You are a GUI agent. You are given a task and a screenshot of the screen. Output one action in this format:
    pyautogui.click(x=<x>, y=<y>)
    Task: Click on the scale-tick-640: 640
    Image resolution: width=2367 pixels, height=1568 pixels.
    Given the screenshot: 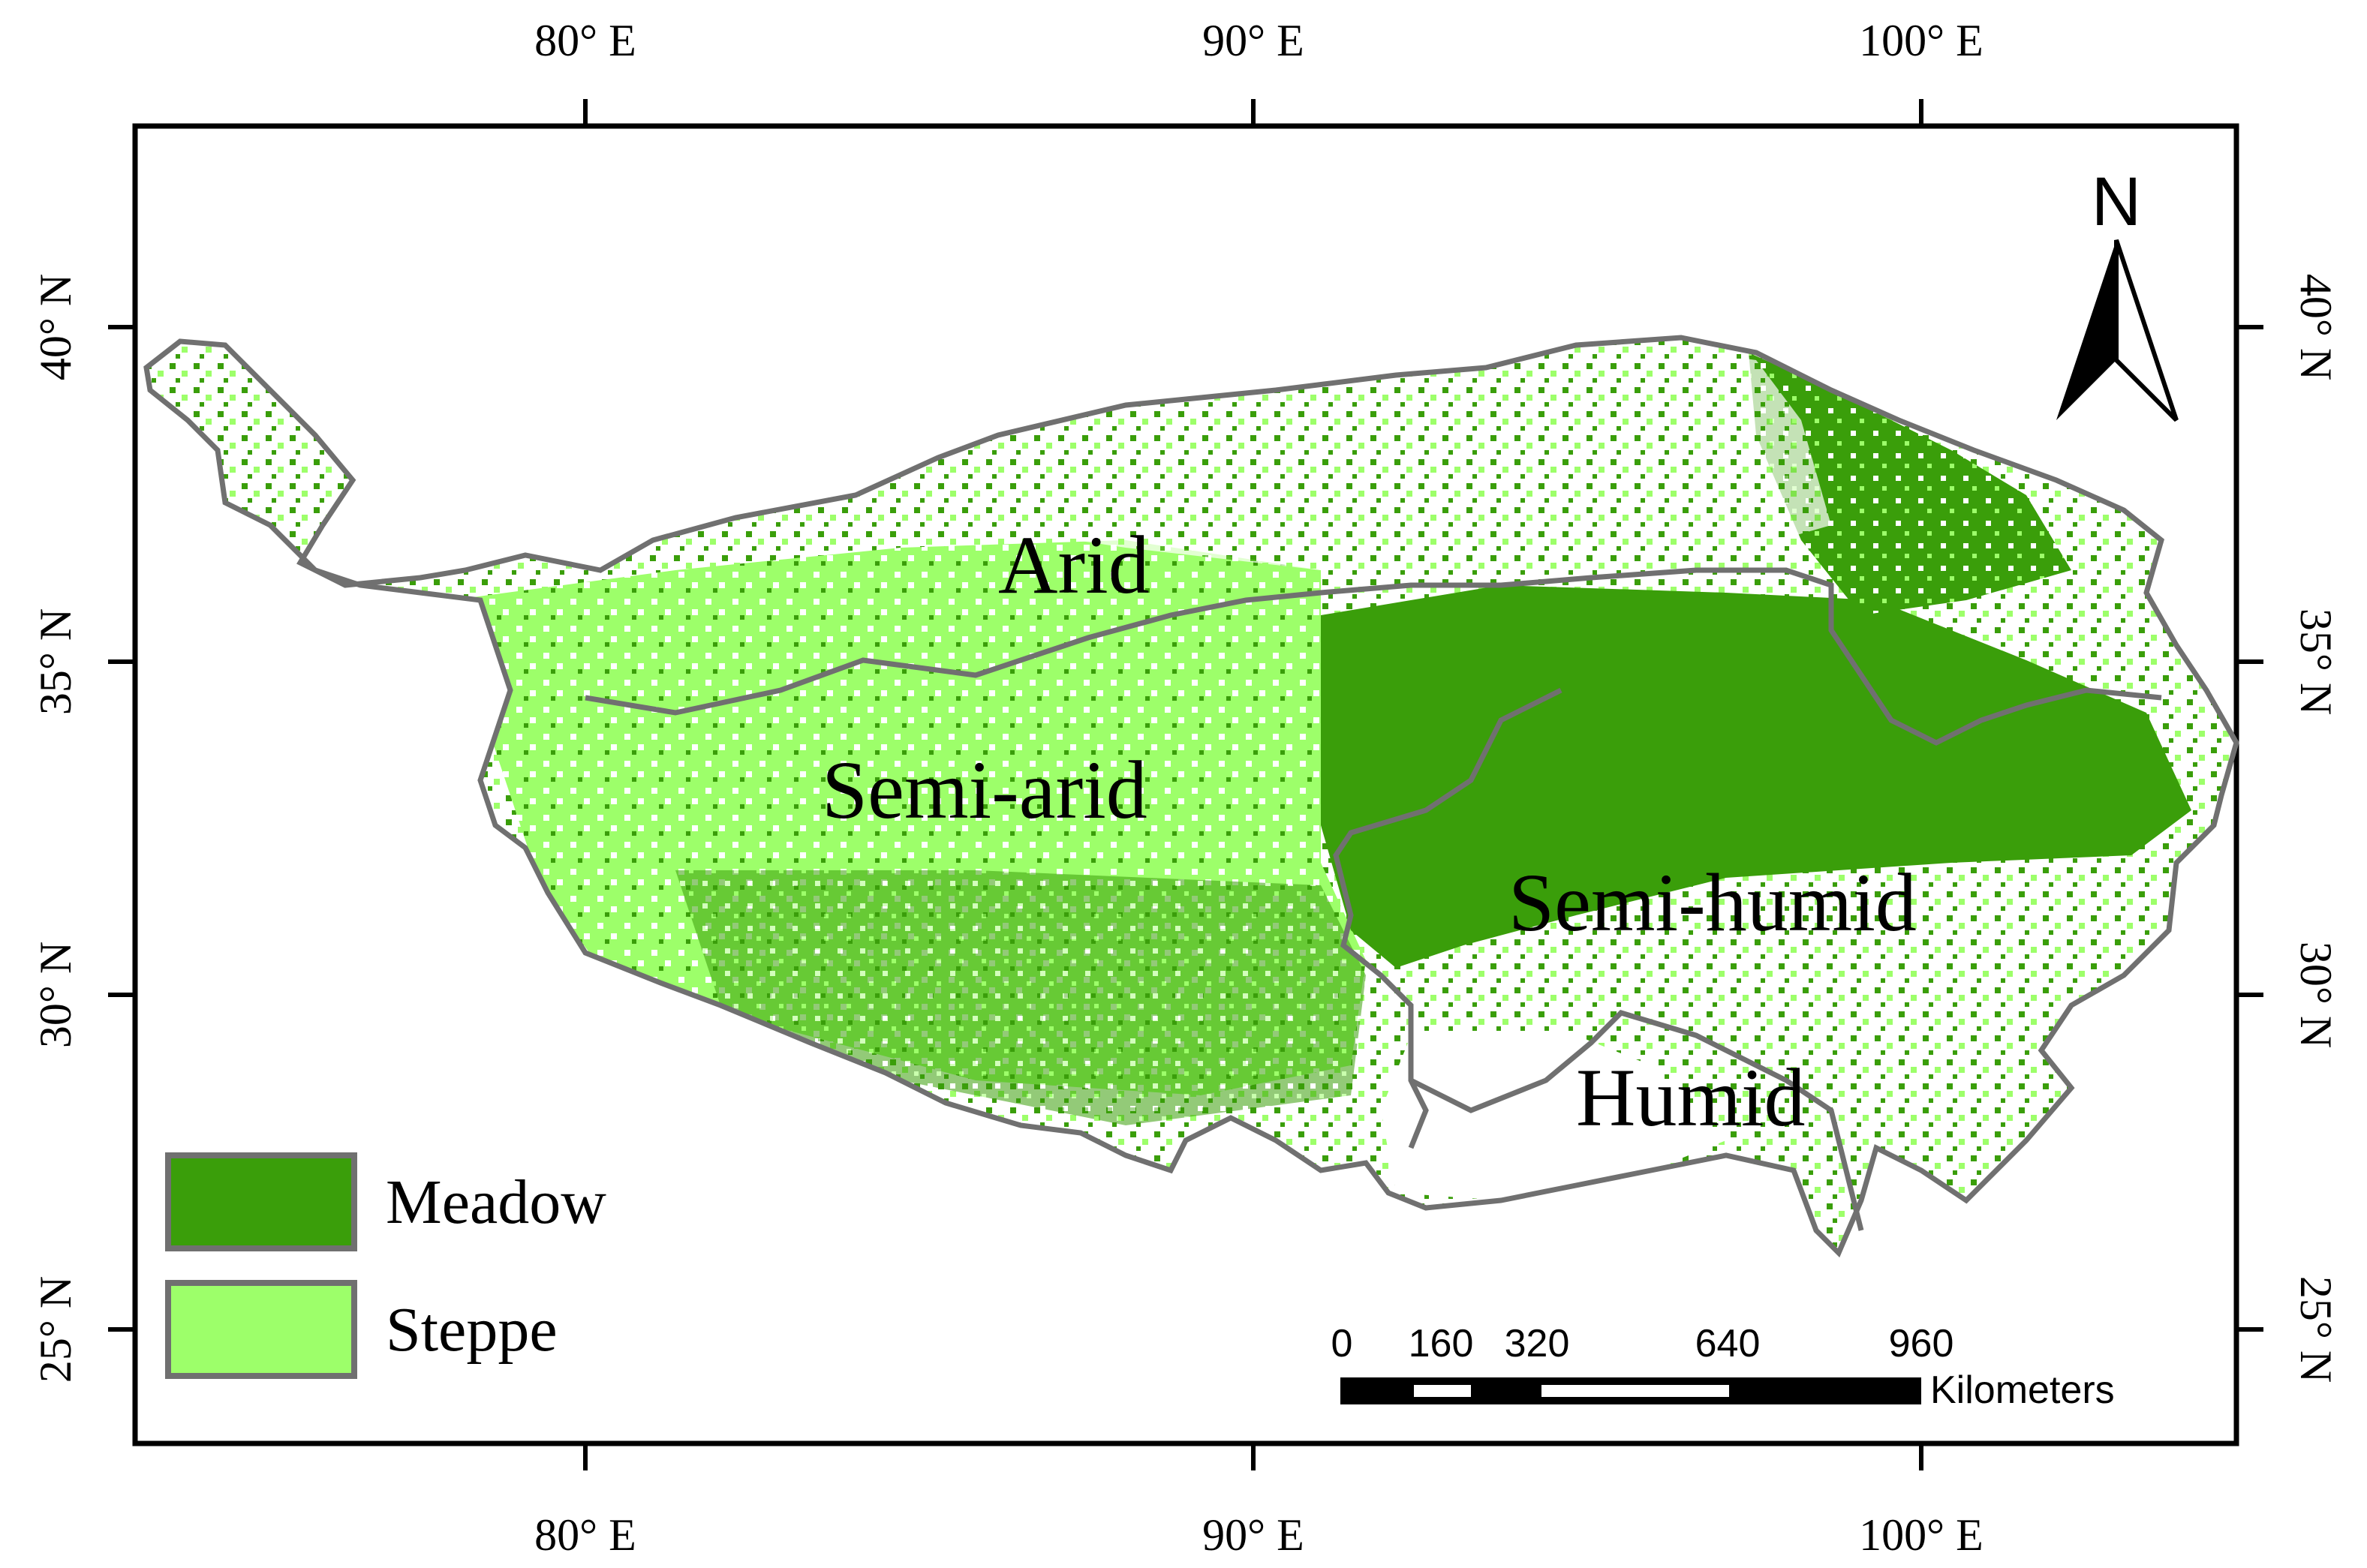 What is the action you would take?
    pyautogui.click(x=1728, y=1343)
    